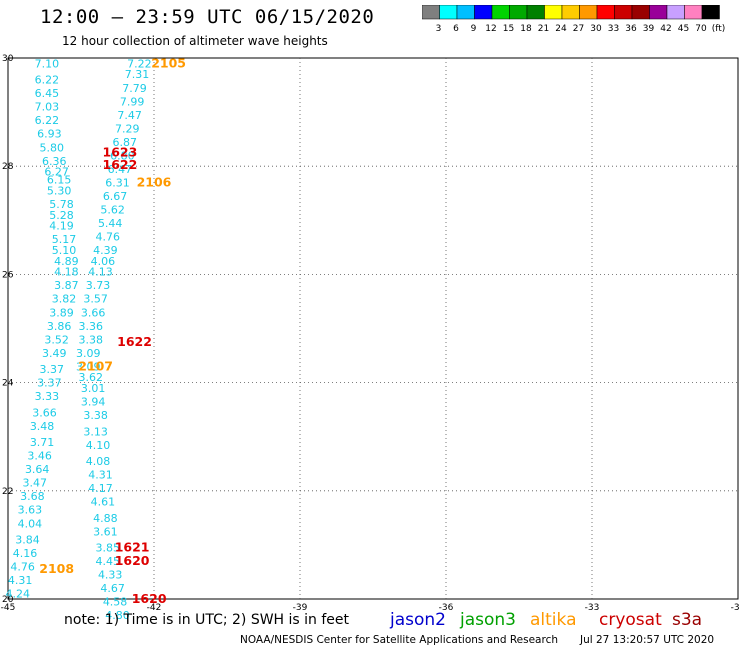 This screenshot has height=650, width=740. What do you see at coordinates (35, 483) in the screenshot?
I see `swh-value-label: 3.47` at bounding box center [35, 483].